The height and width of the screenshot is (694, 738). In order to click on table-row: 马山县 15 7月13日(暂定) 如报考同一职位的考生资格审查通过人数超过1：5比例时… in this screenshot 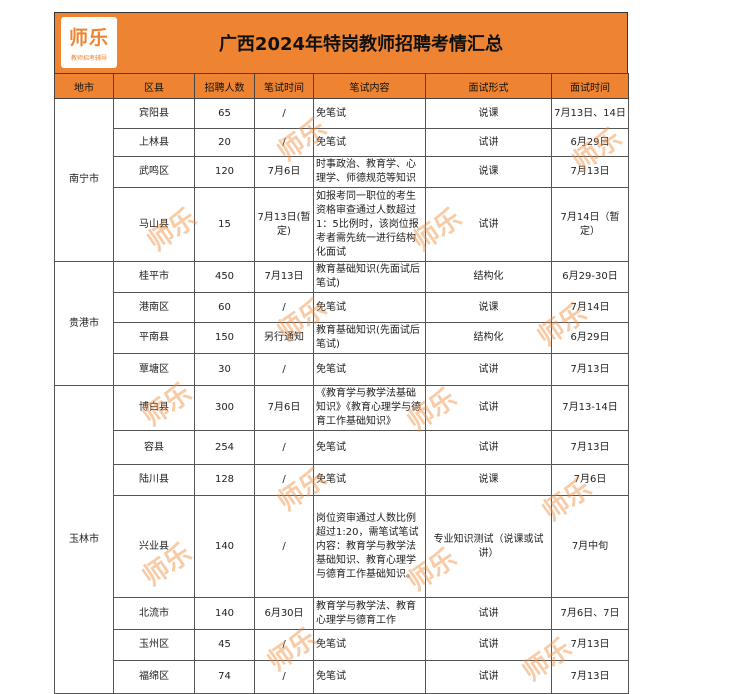, I will do `click(342, 224)`.